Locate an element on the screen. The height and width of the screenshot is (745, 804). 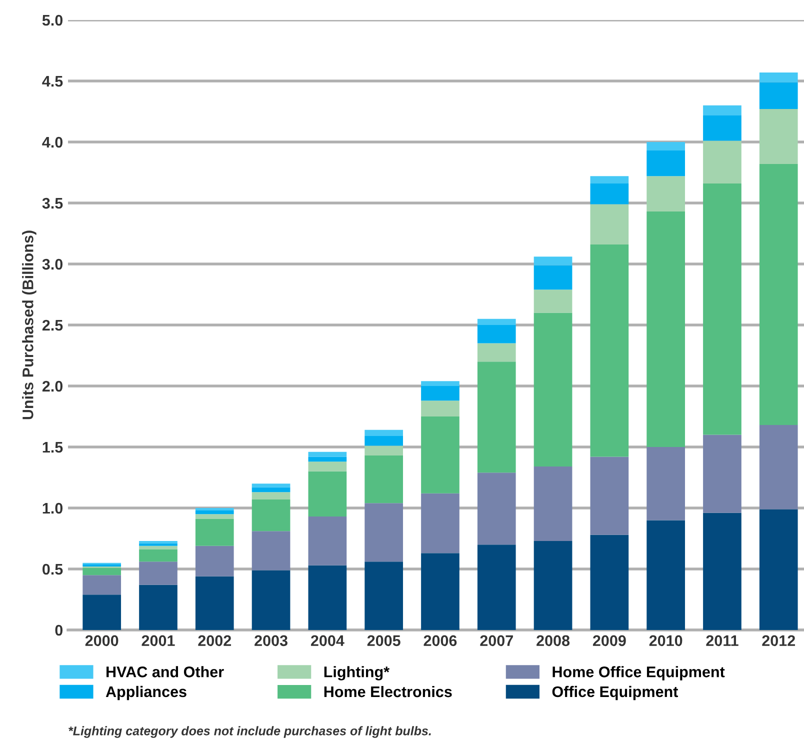
legend-label: Appliances is located at coordinates (146, 693).